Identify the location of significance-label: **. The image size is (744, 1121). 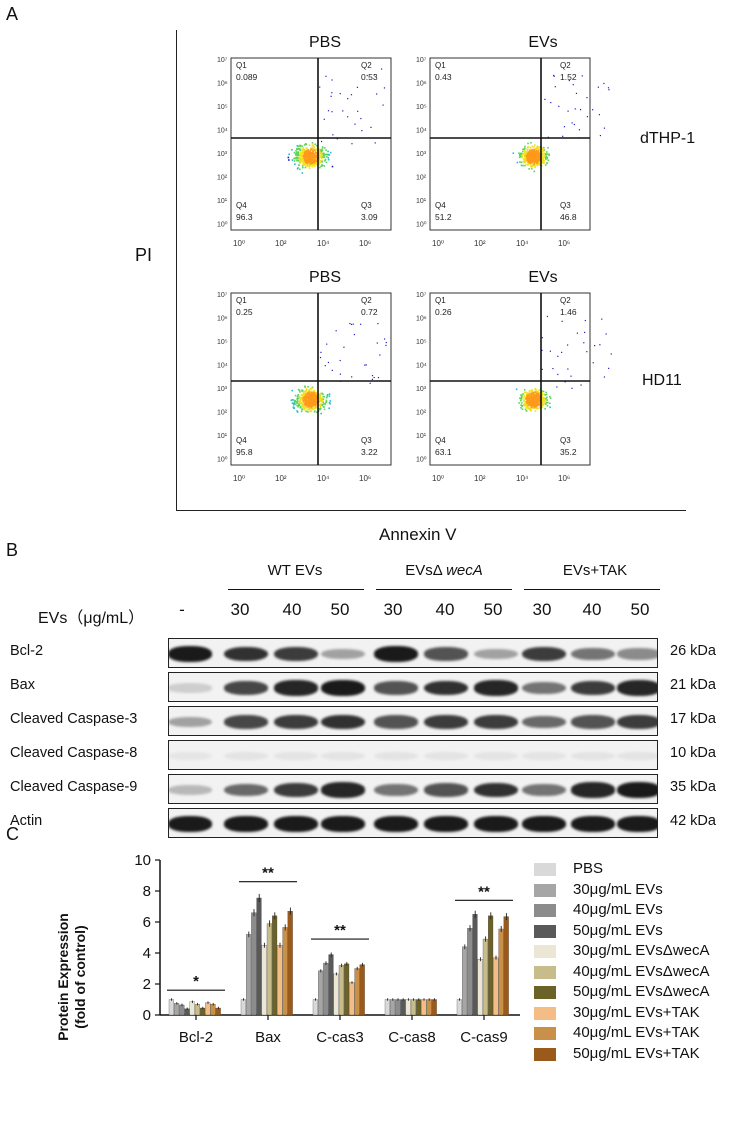
(340, 930).